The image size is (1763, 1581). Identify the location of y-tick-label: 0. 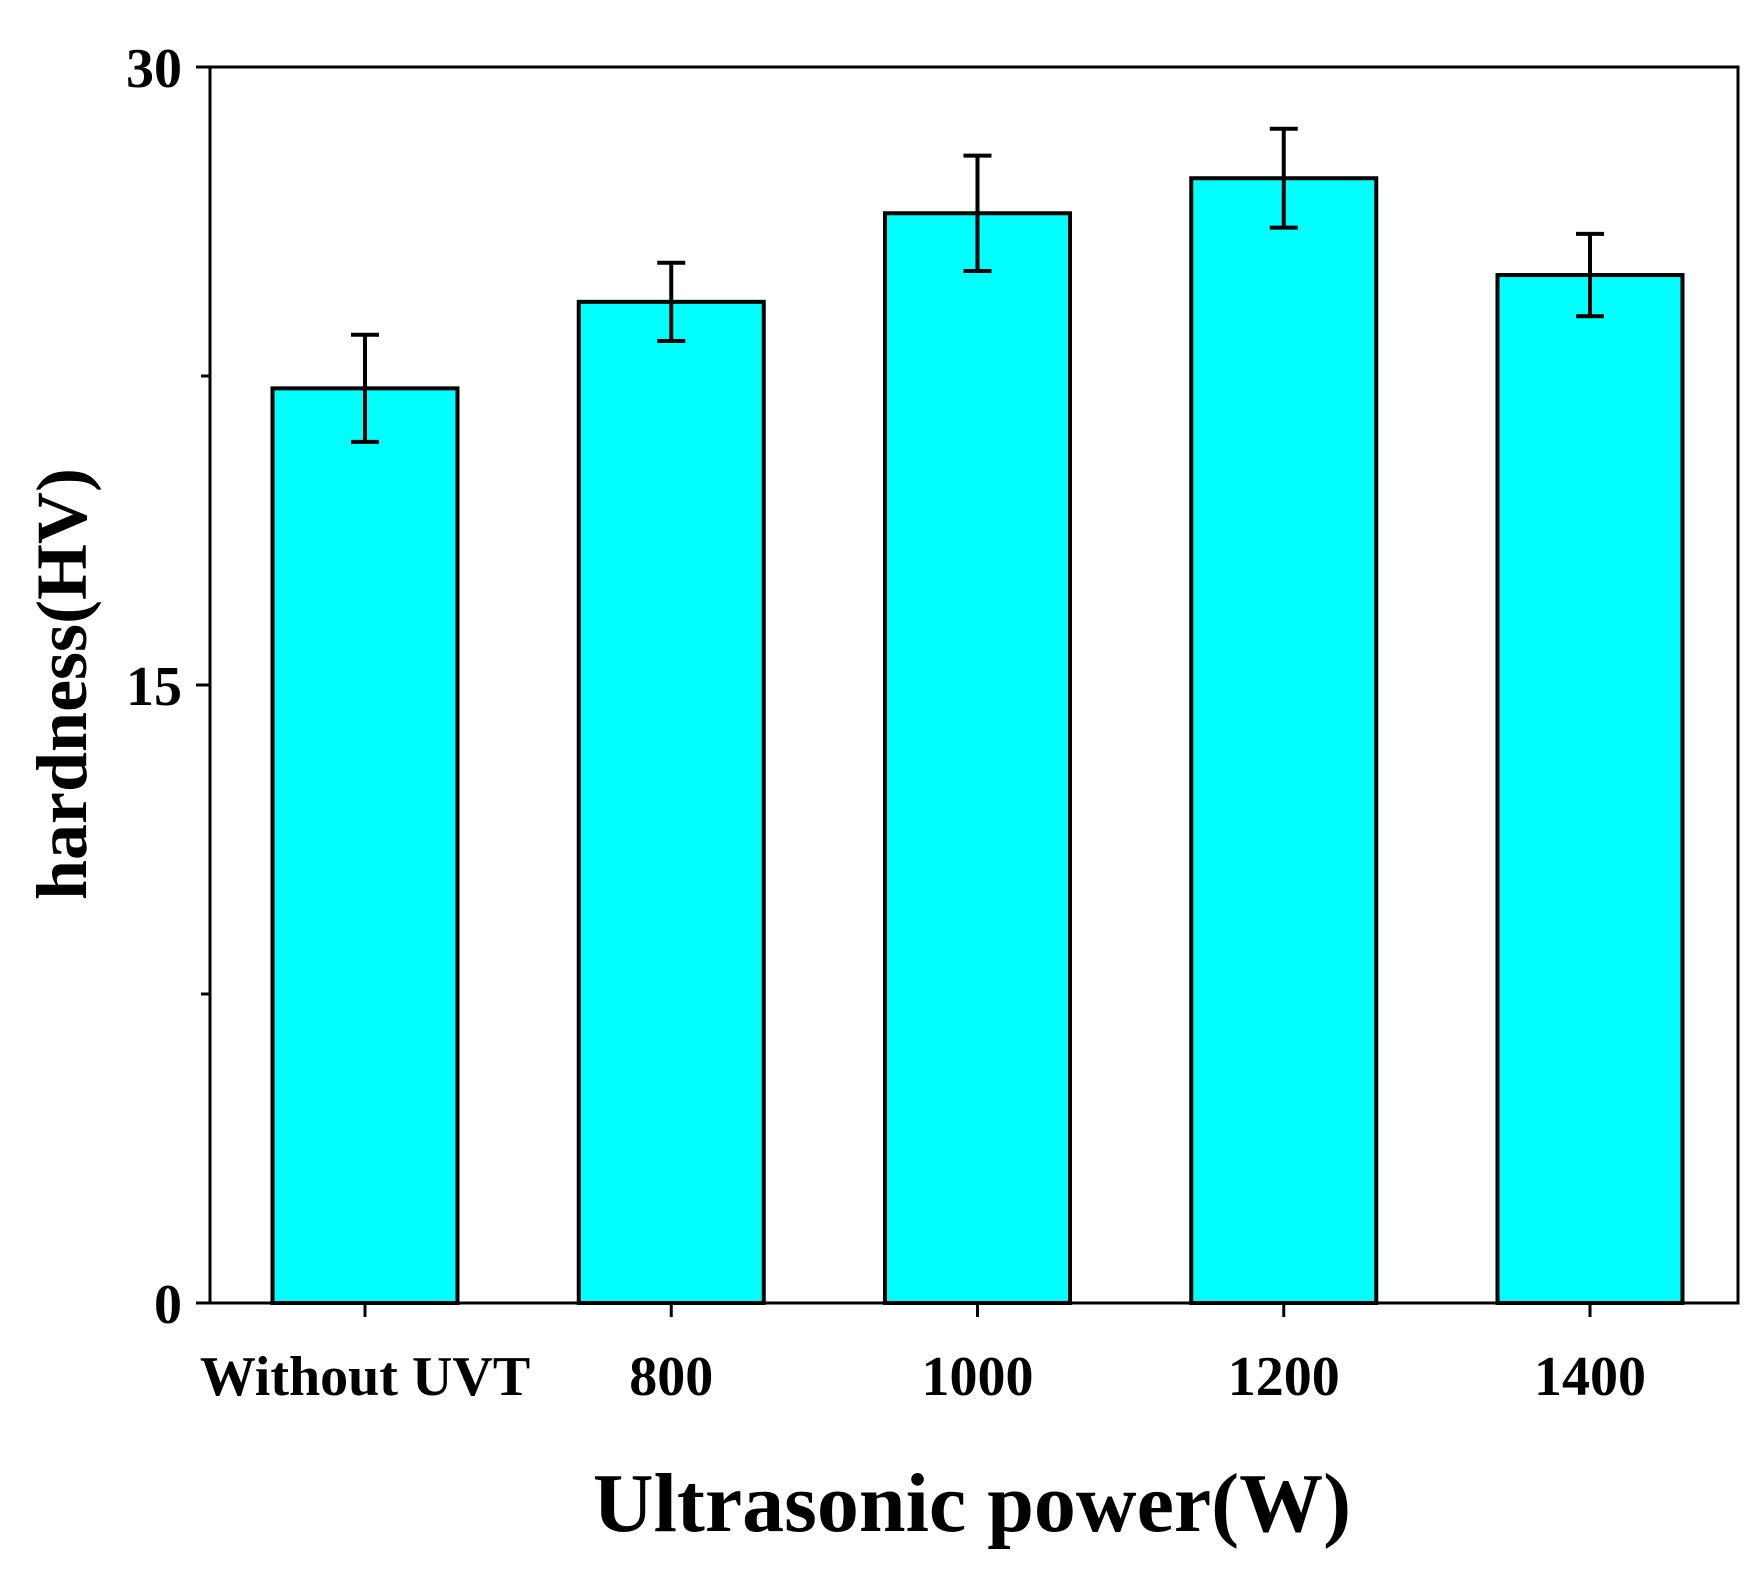
(168, 1305).